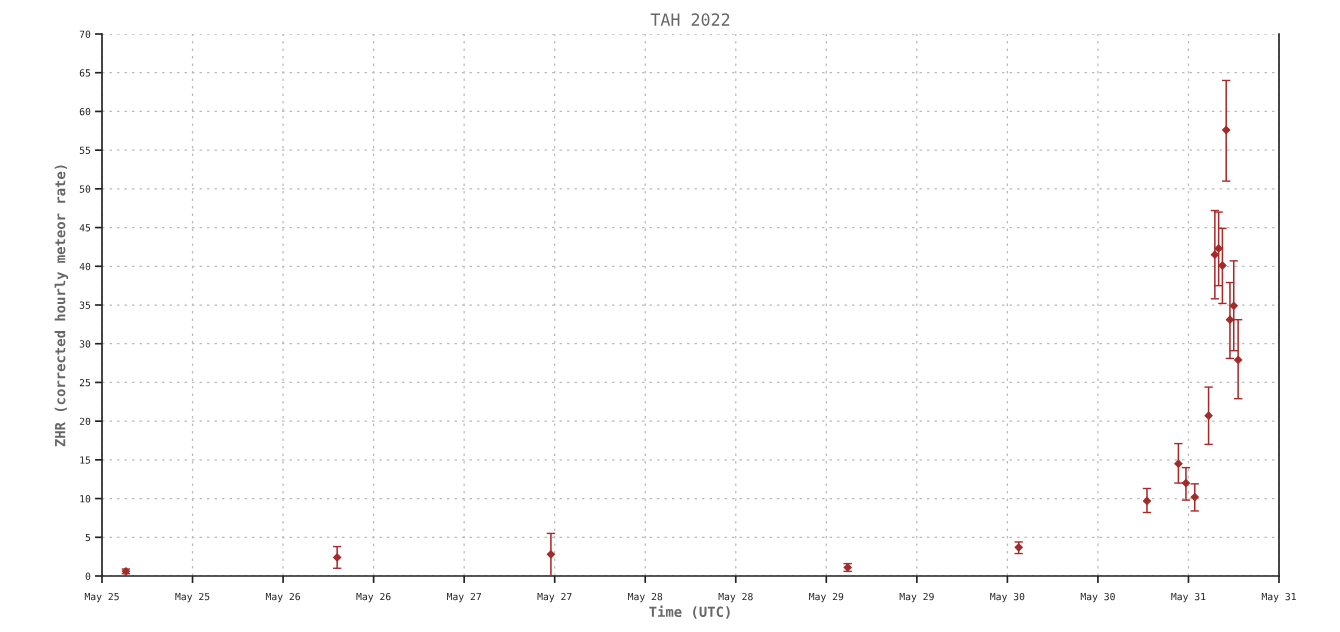  I want to click on y-tick-label: 35, so click(85, 305).